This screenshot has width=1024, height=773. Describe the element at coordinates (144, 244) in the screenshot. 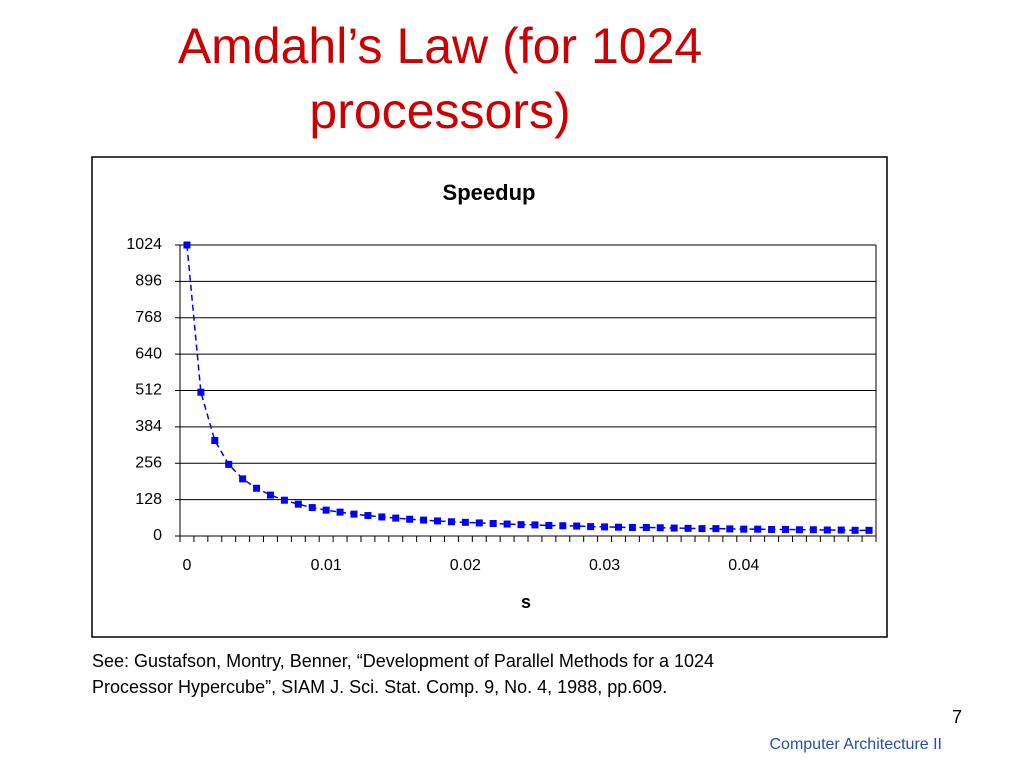

I see `y-tick-label: 1024` at that location.